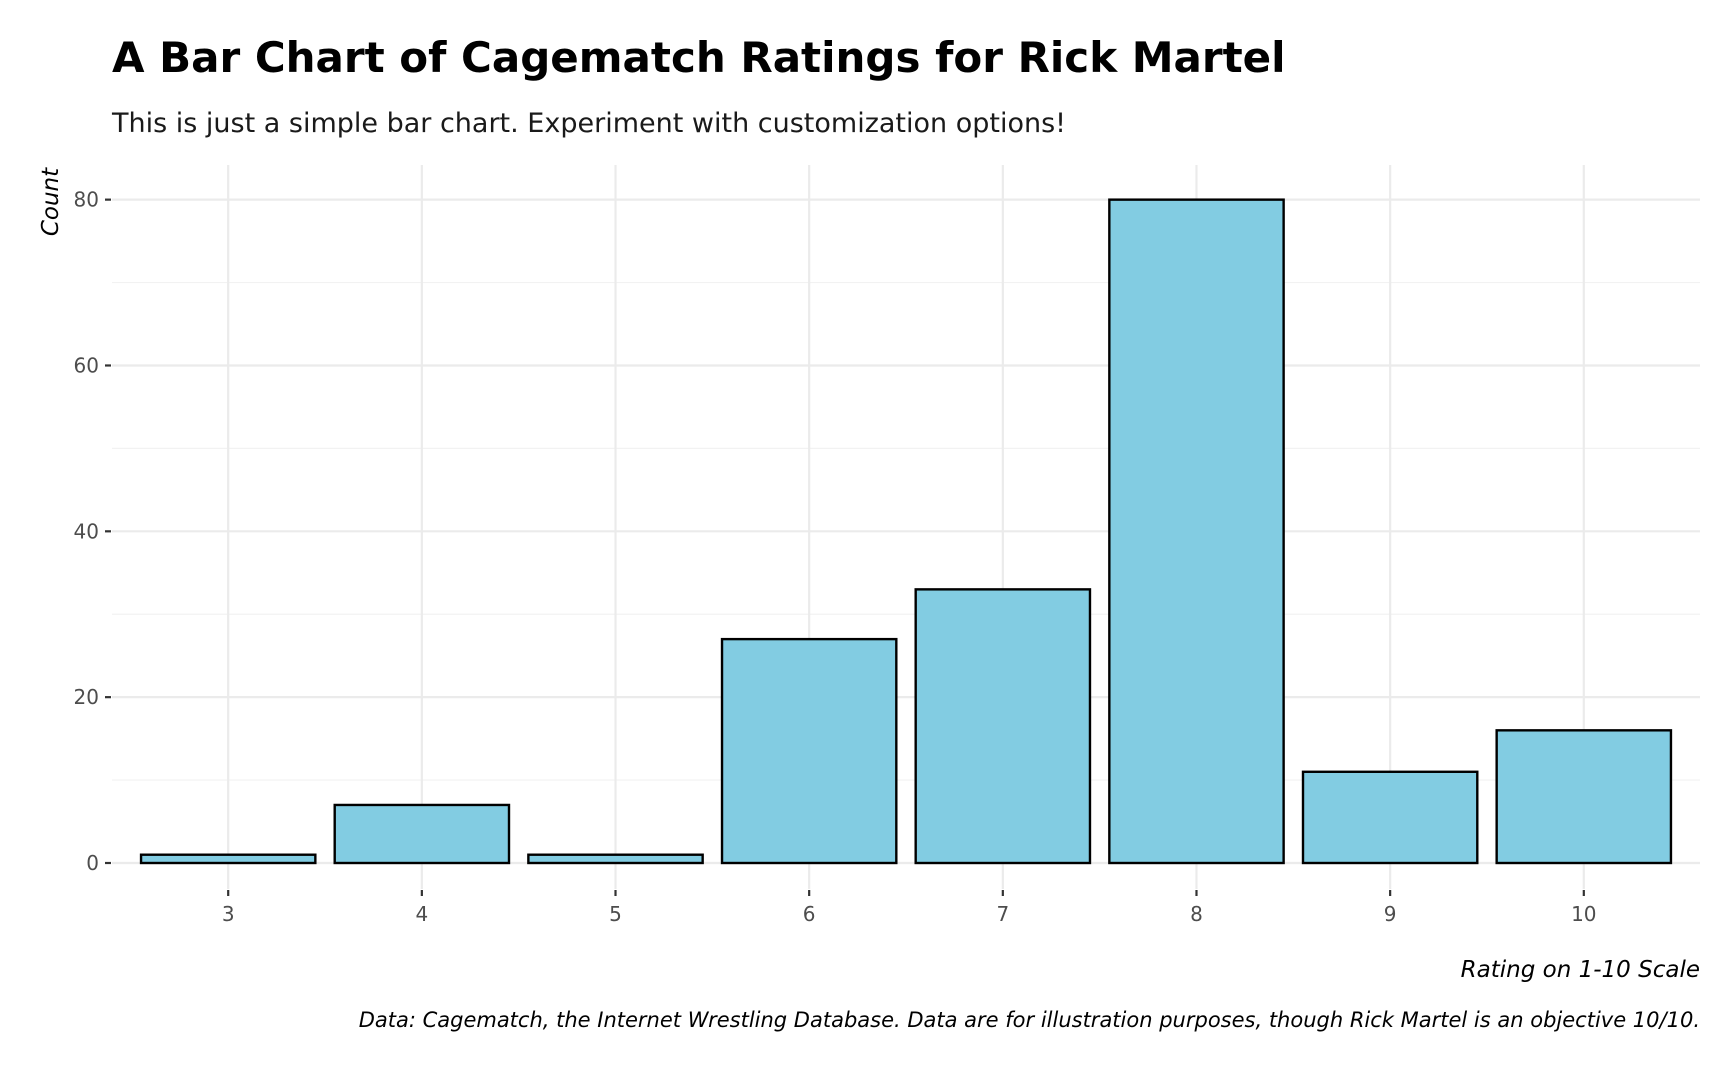  Describe the element at coordinates (1580, 970) in the screenshot. I see `x-axis-title: Rating on 1-10 Scale` at that location.